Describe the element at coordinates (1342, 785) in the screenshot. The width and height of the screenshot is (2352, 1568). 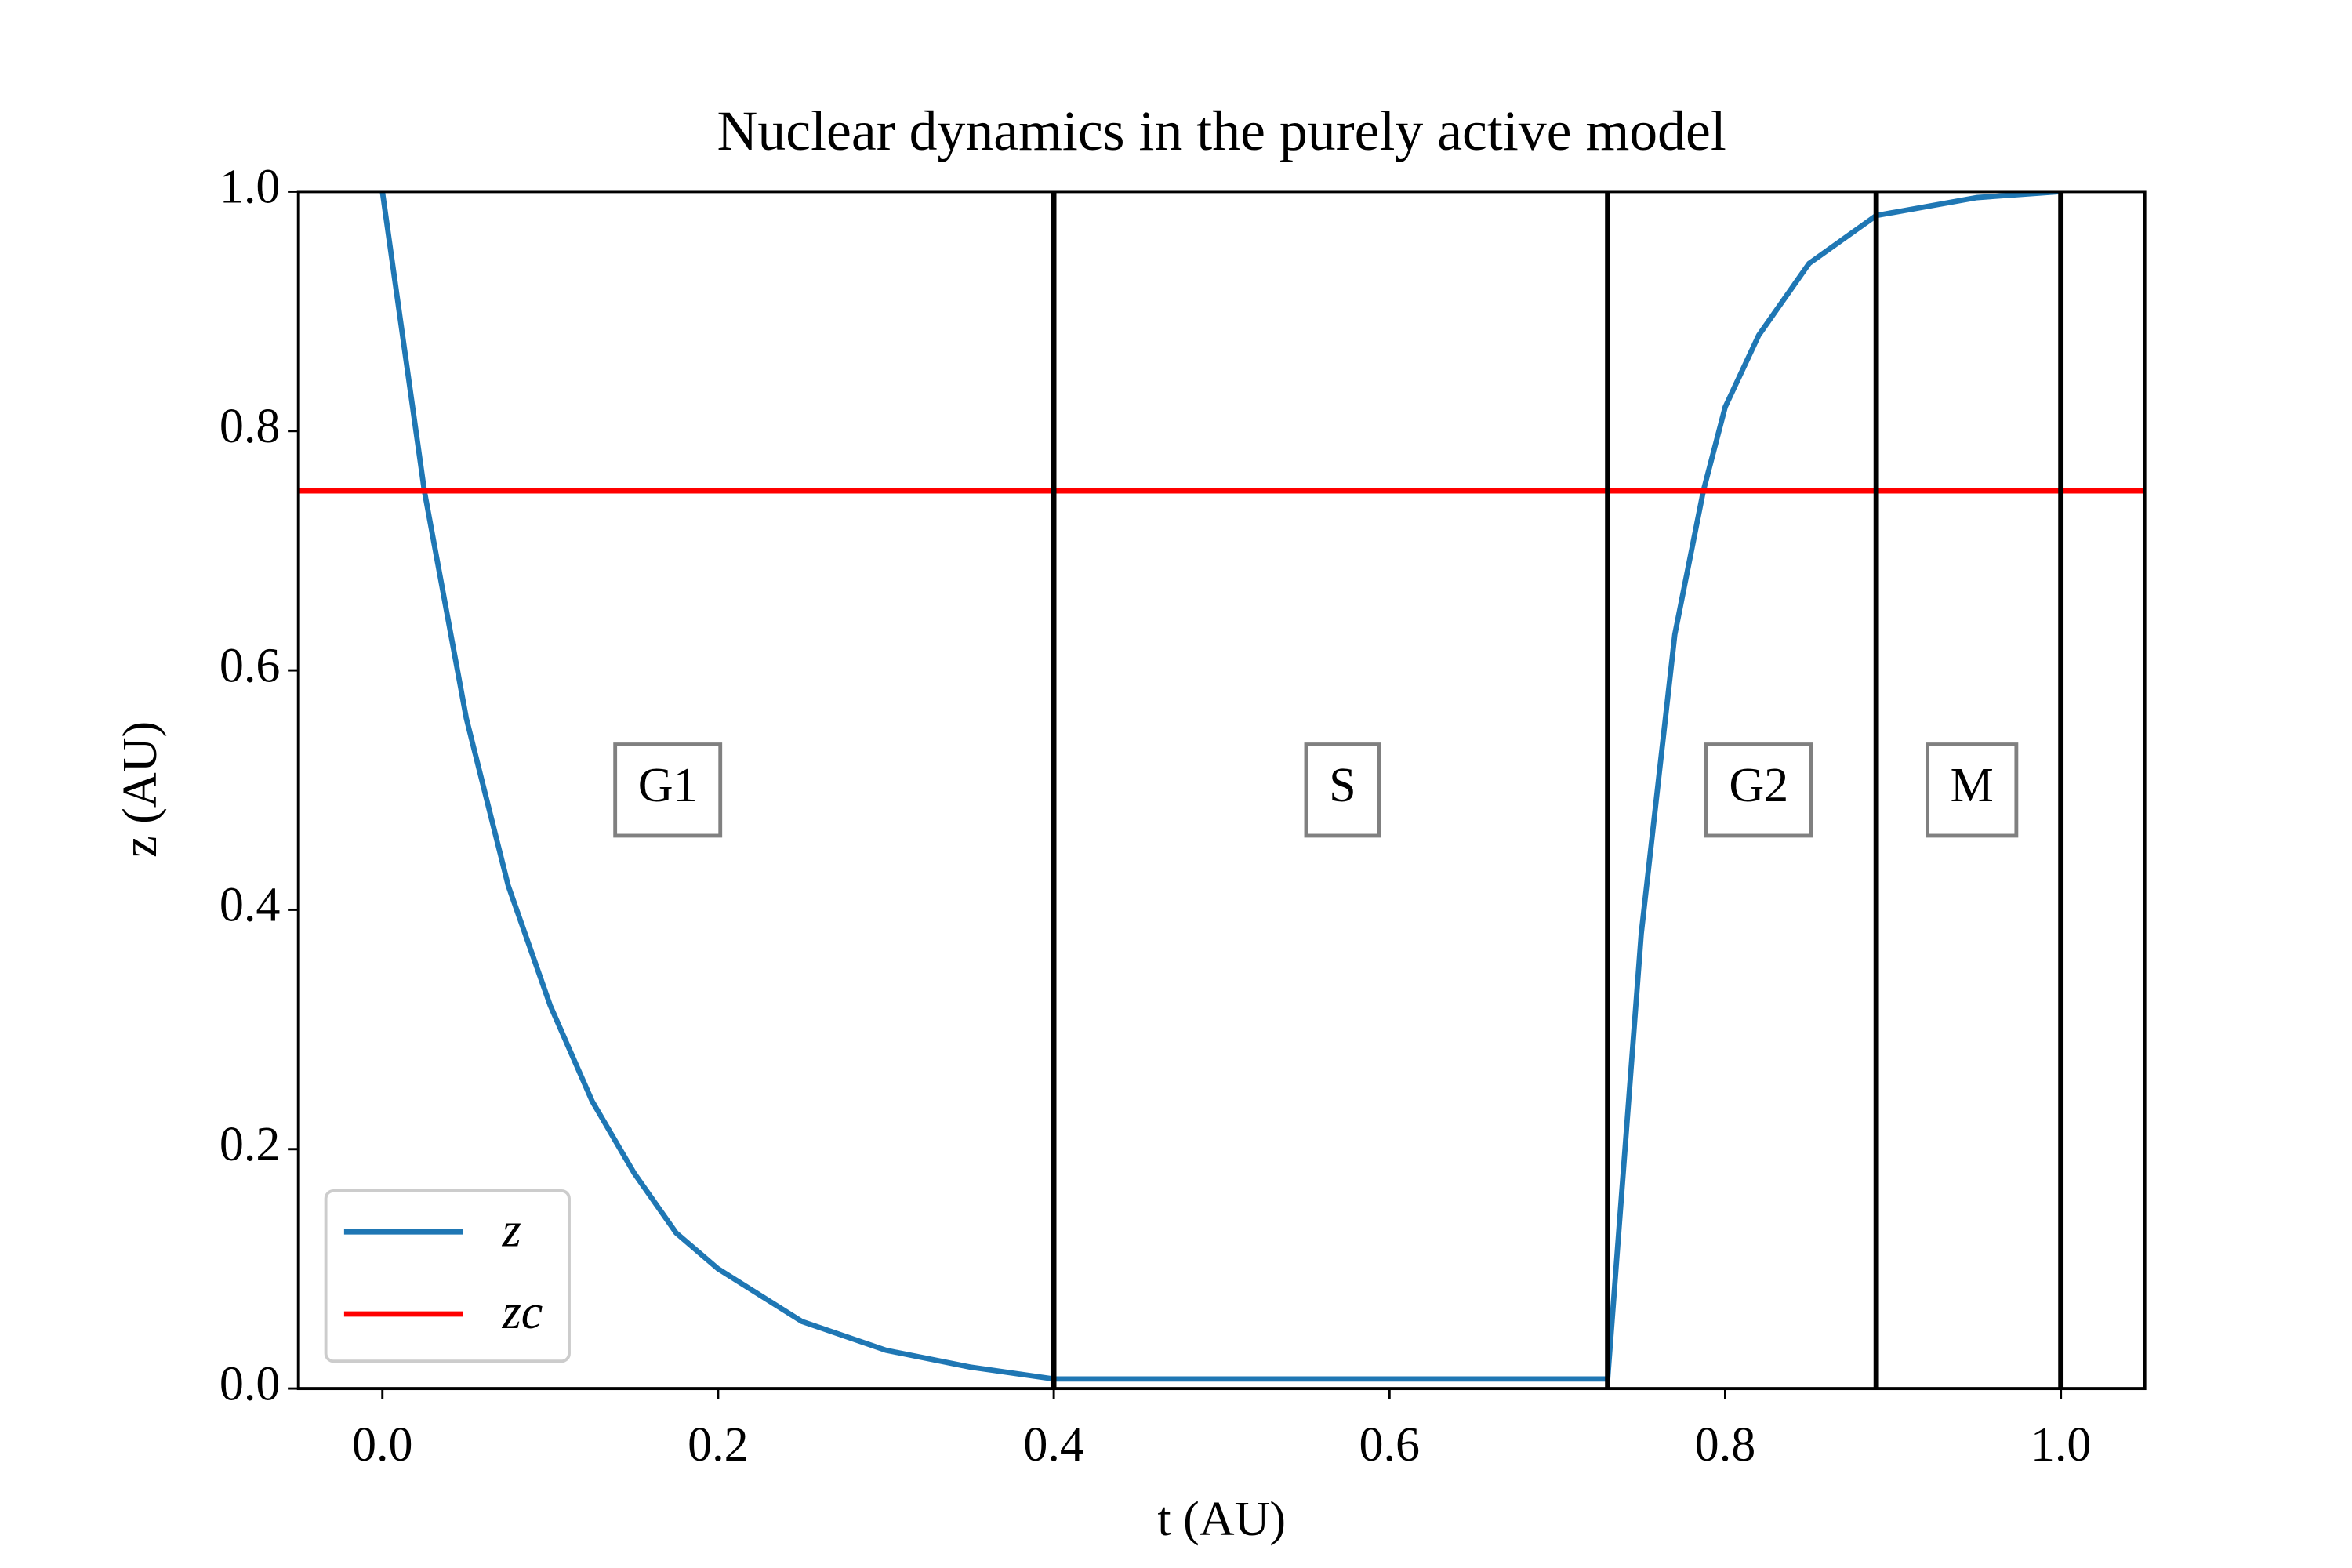
I see `phase-label: S` at that location.